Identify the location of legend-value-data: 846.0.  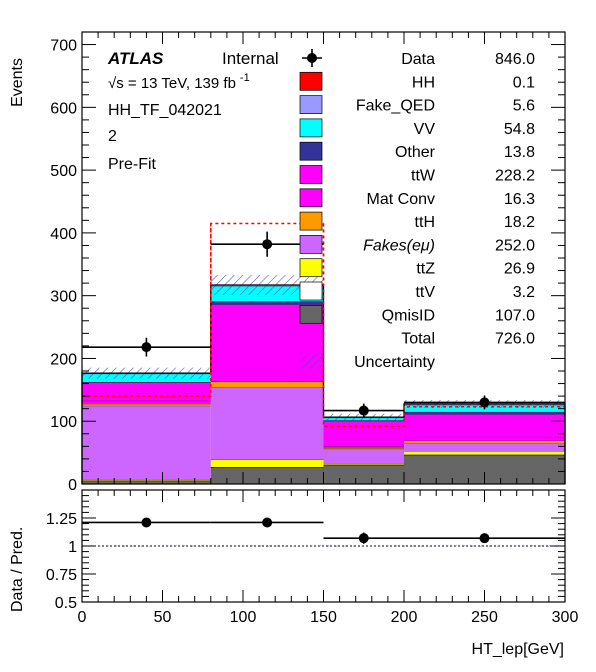
(515, 59).